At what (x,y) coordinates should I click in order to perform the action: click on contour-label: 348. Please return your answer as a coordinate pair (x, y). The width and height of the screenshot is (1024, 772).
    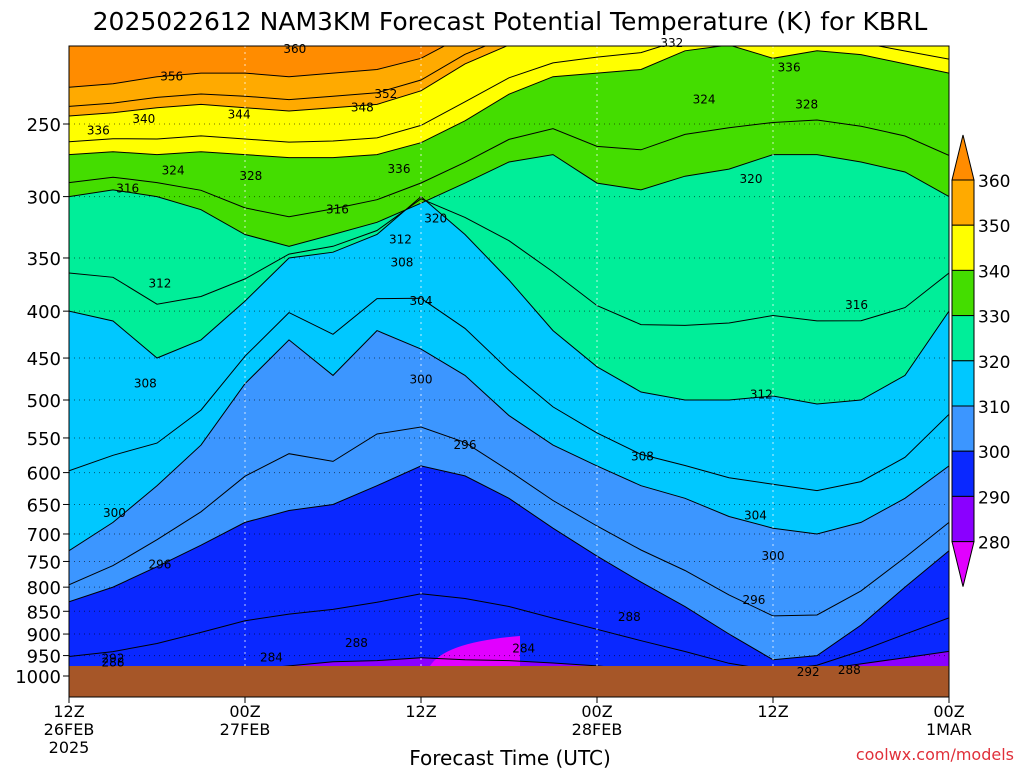
    Looking at the image, I should click on (362, 108).